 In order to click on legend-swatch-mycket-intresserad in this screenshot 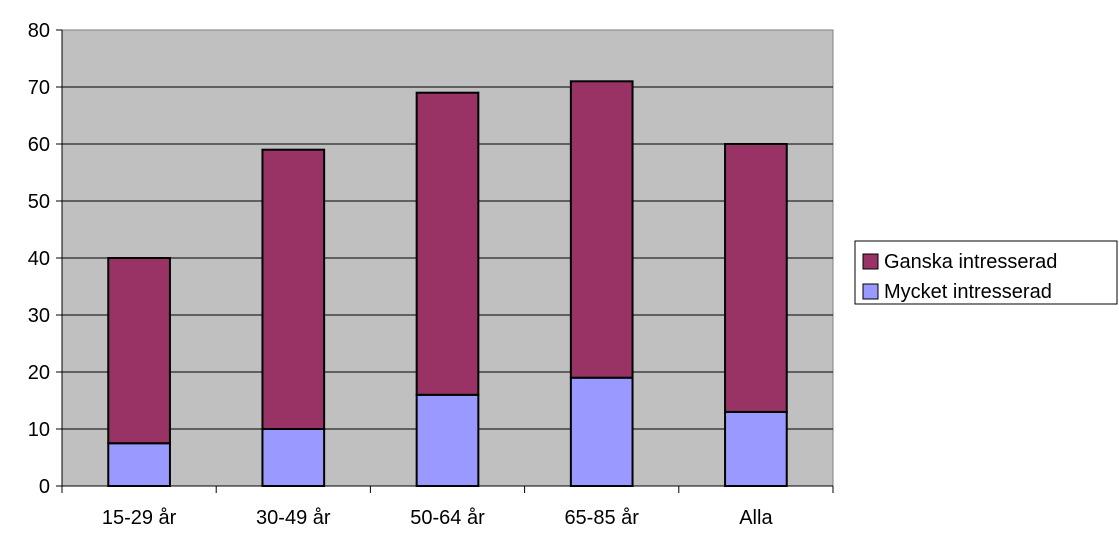, I will do `click(870, 291)`.